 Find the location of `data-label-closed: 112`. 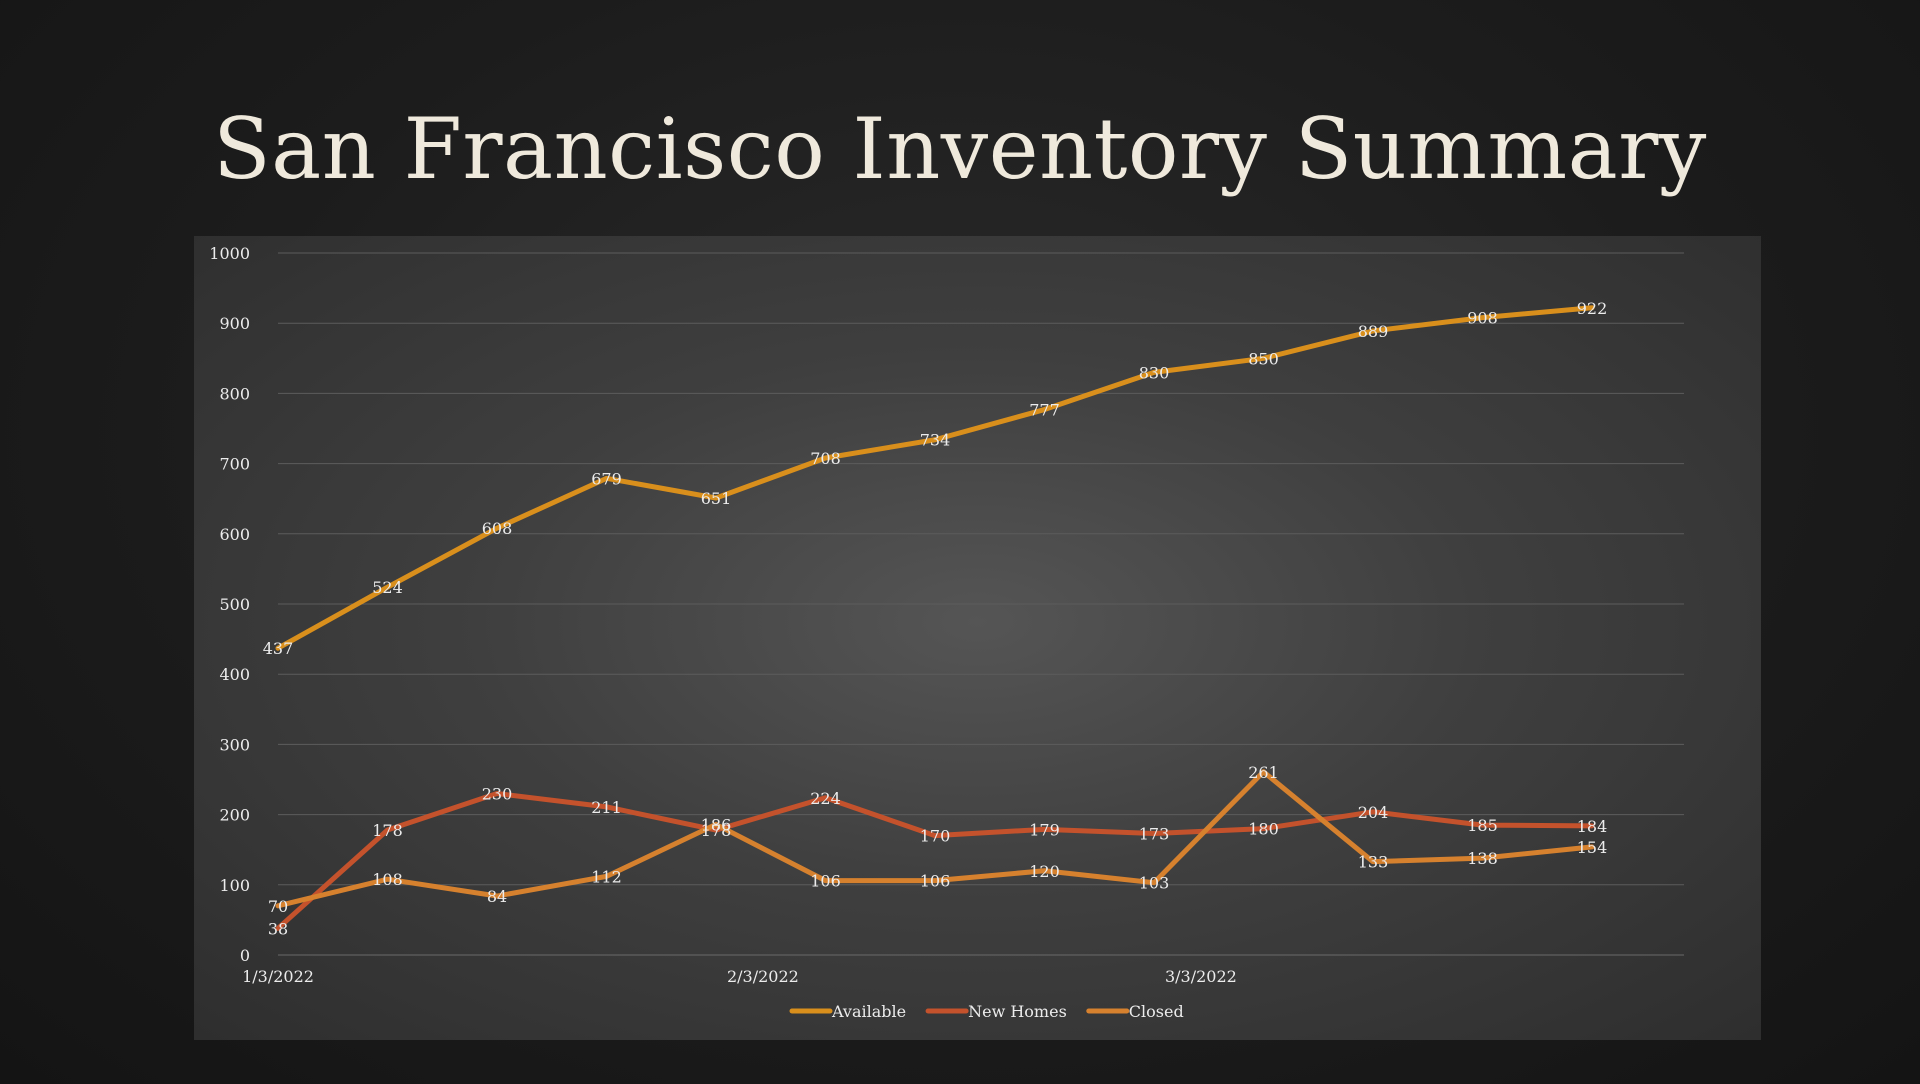

data-label-closed: 112 is located at coordinates (606, 876).